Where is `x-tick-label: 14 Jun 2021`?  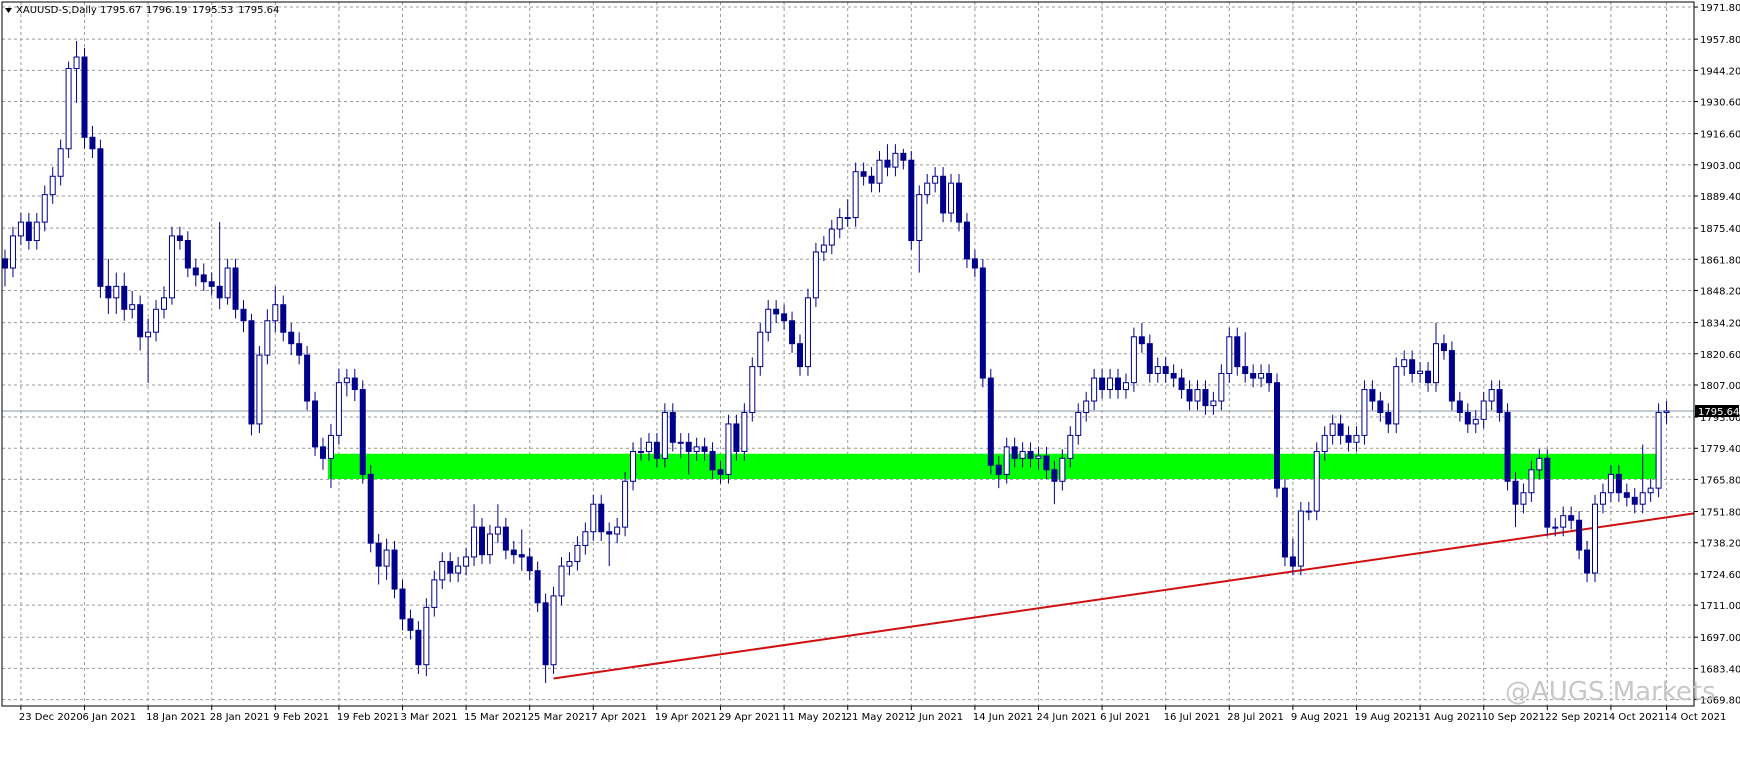 x-tick-label: 14 Jun 2021 is located at coordinates (1003, 717).